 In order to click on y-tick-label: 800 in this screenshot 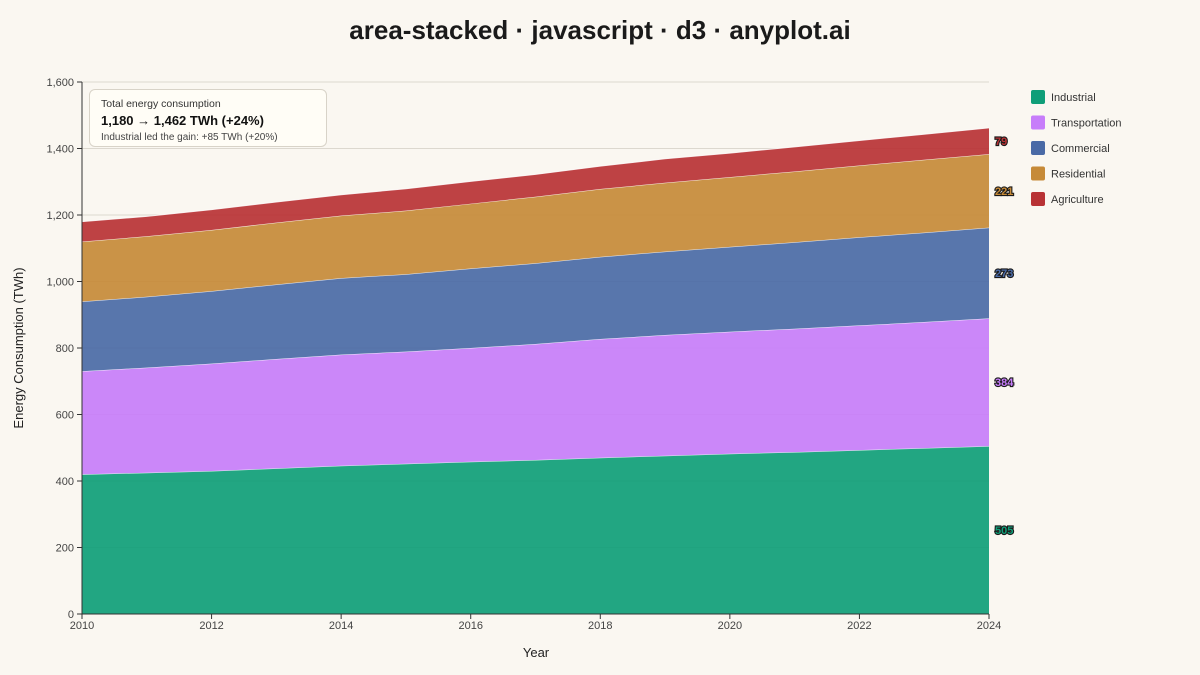, I will do `click(65, 349)`.